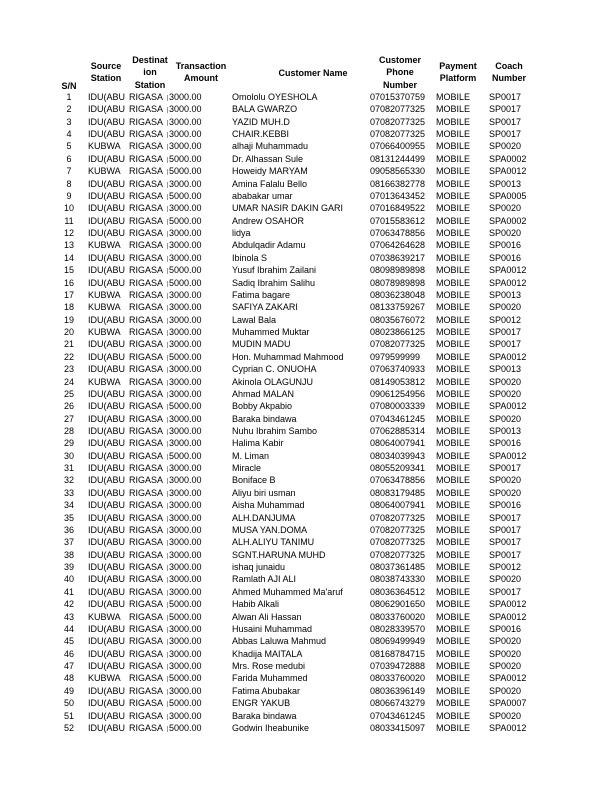  Describe the element at coordinates (68, 492) in the screenshot. I see `cell-sn: 33` at that location.